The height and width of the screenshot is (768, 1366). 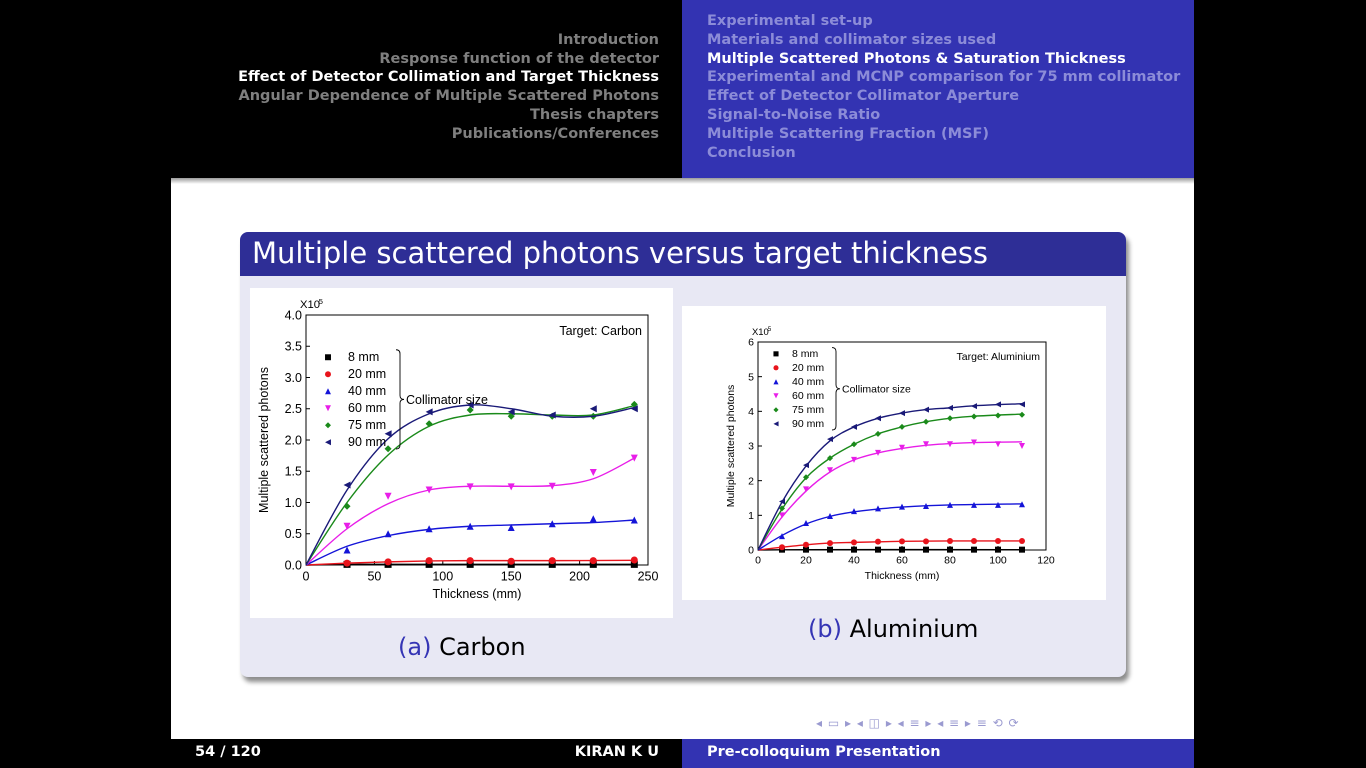 What do you see at coordinates (616, 752) in the screenshot?
I see `footer-author: KIRAN K U` at bounding box center [616, 752].